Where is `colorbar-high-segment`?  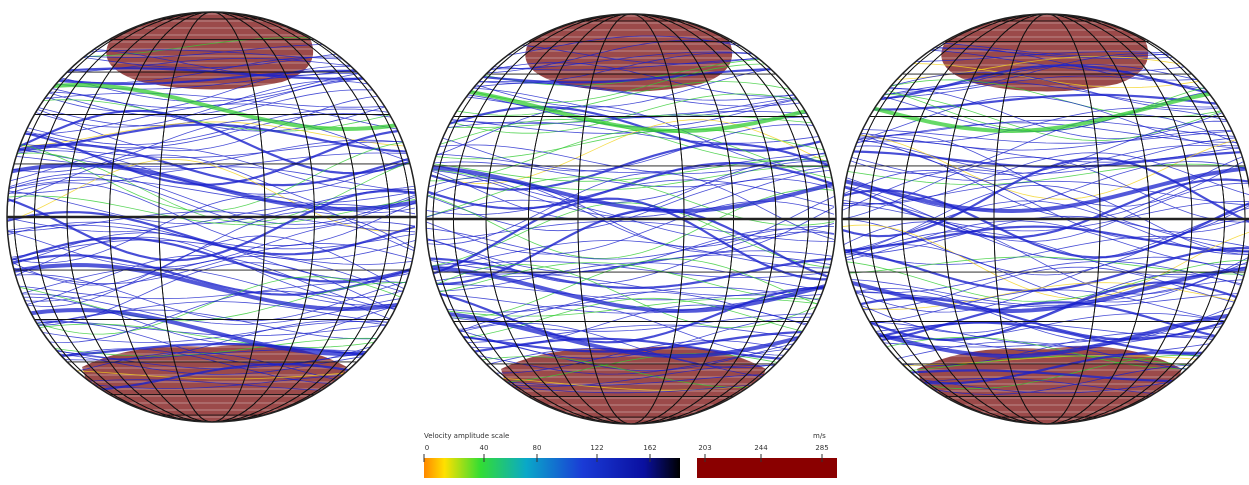
colorbar-high-segment is located at coordinates (767, 468).